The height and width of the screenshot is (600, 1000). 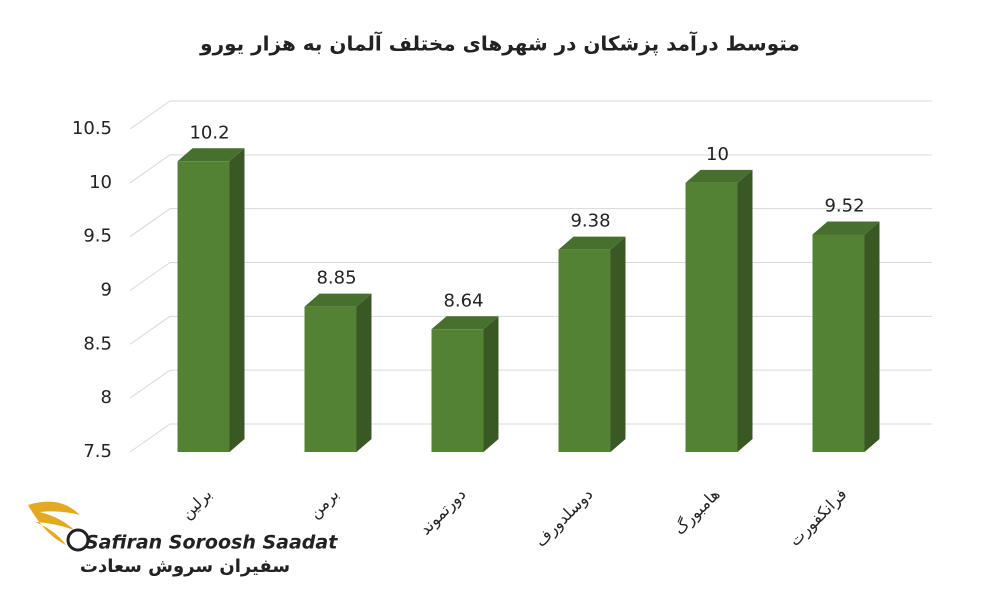 I want to click on y-tick-label: 9.5, so click(x=97, y=236).